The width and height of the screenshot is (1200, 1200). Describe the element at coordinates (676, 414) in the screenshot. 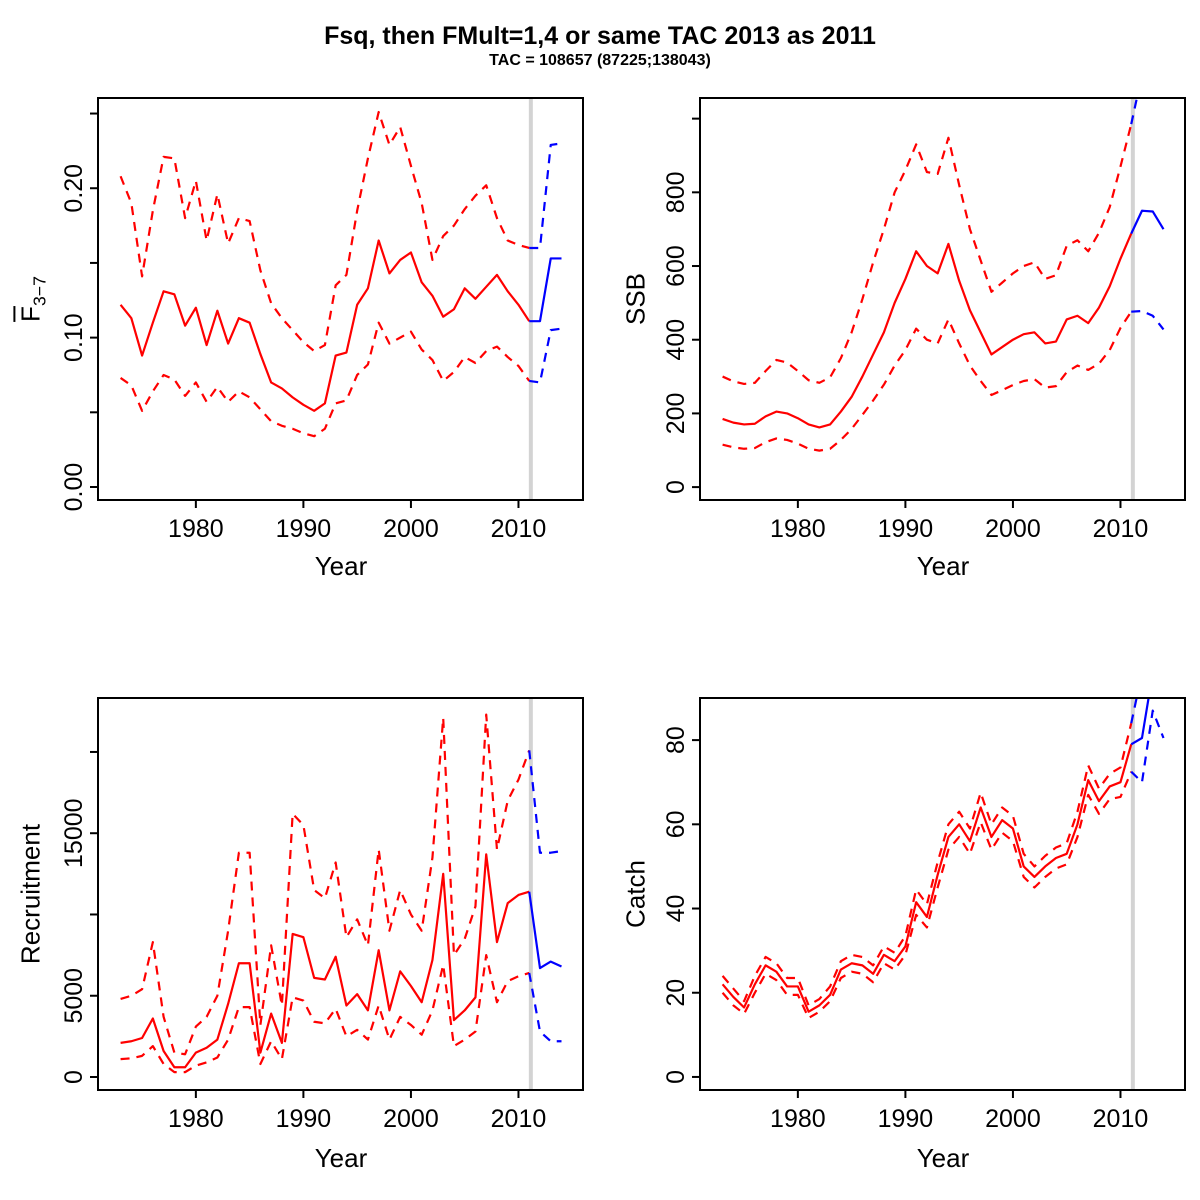

I see `ssb-y-tick-label: 200` at that location.